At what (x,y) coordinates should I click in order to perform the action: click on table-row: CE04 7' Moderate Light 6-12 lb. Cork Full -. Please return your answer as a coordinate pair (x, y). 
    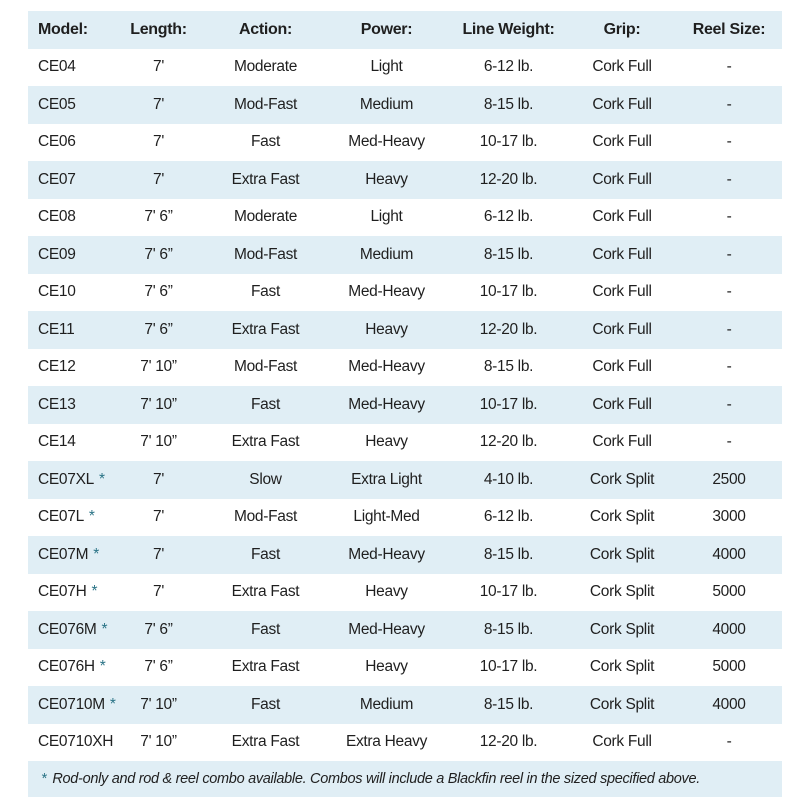
    Looking at the image, I should click on (405, 68).